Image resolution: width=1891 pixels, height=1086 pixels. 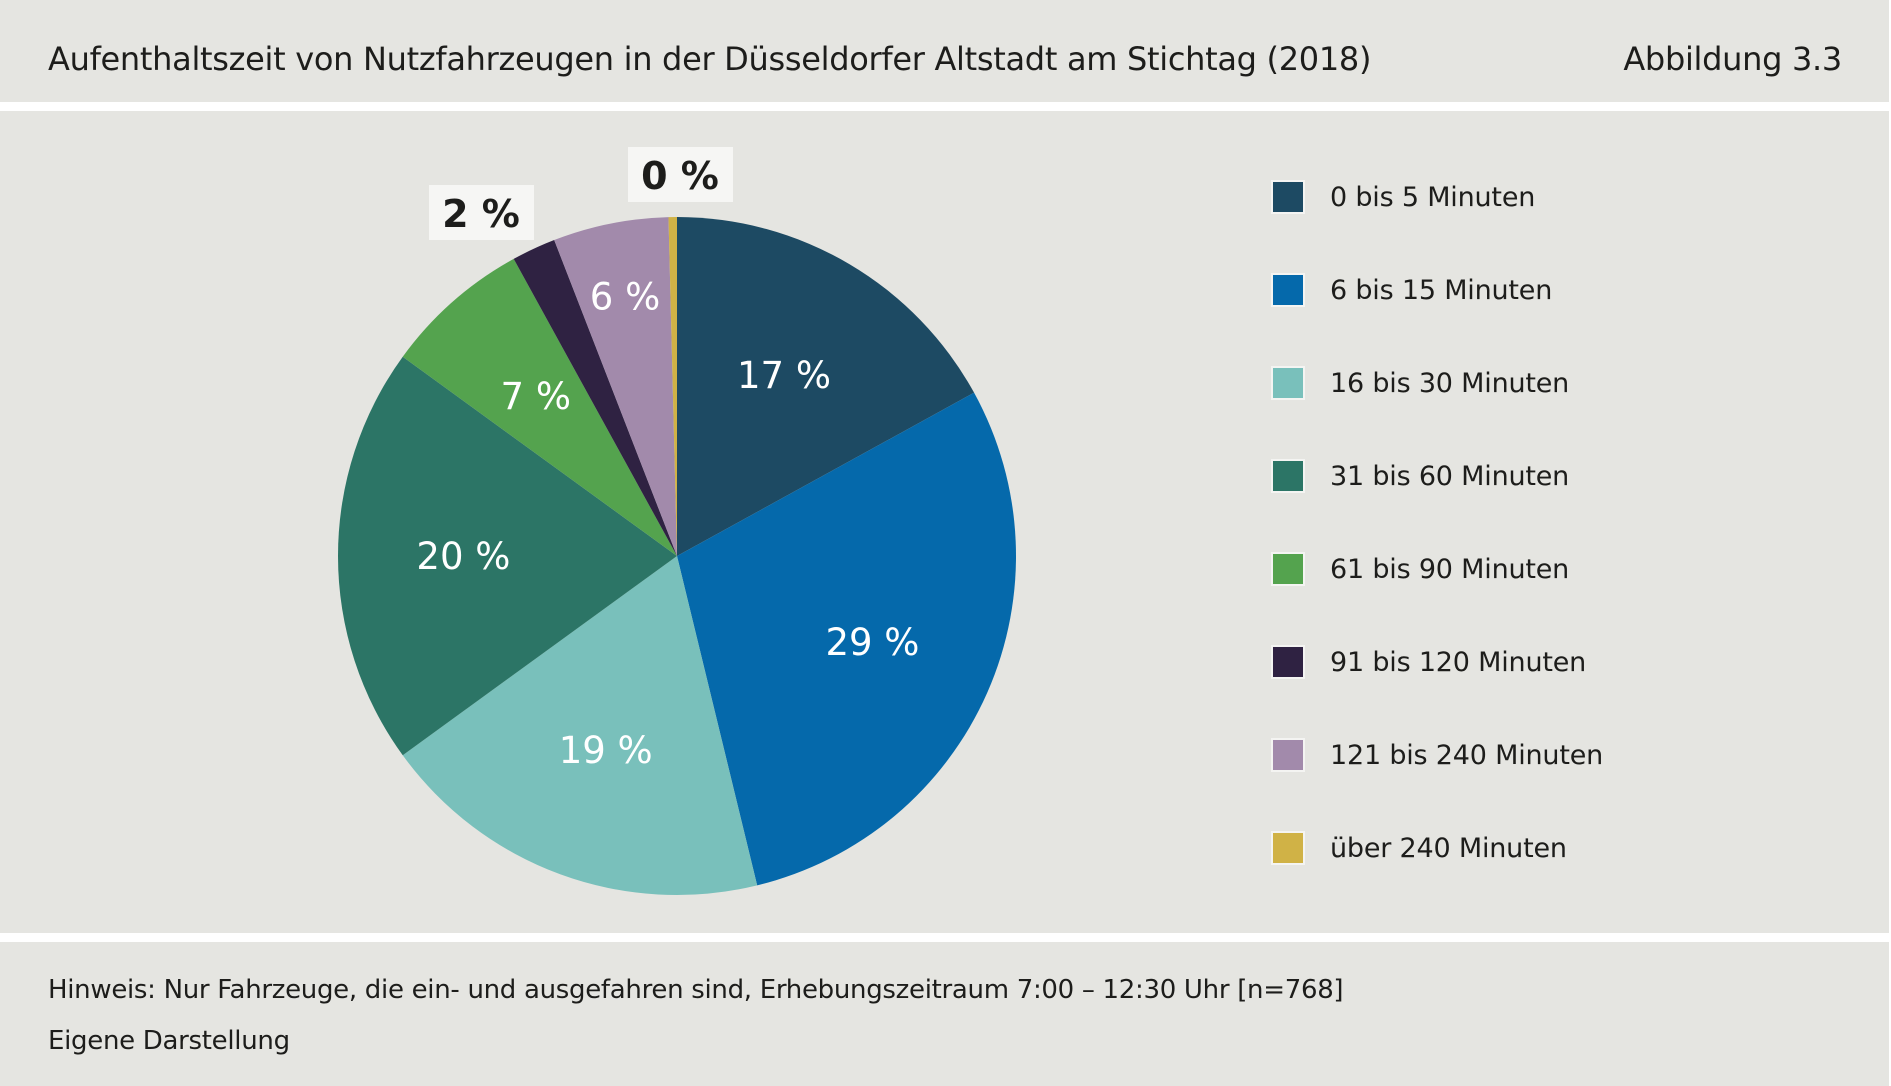 I want to click on legend-item: 16 bis 30 Minuten, so click(x=1420, y=383).